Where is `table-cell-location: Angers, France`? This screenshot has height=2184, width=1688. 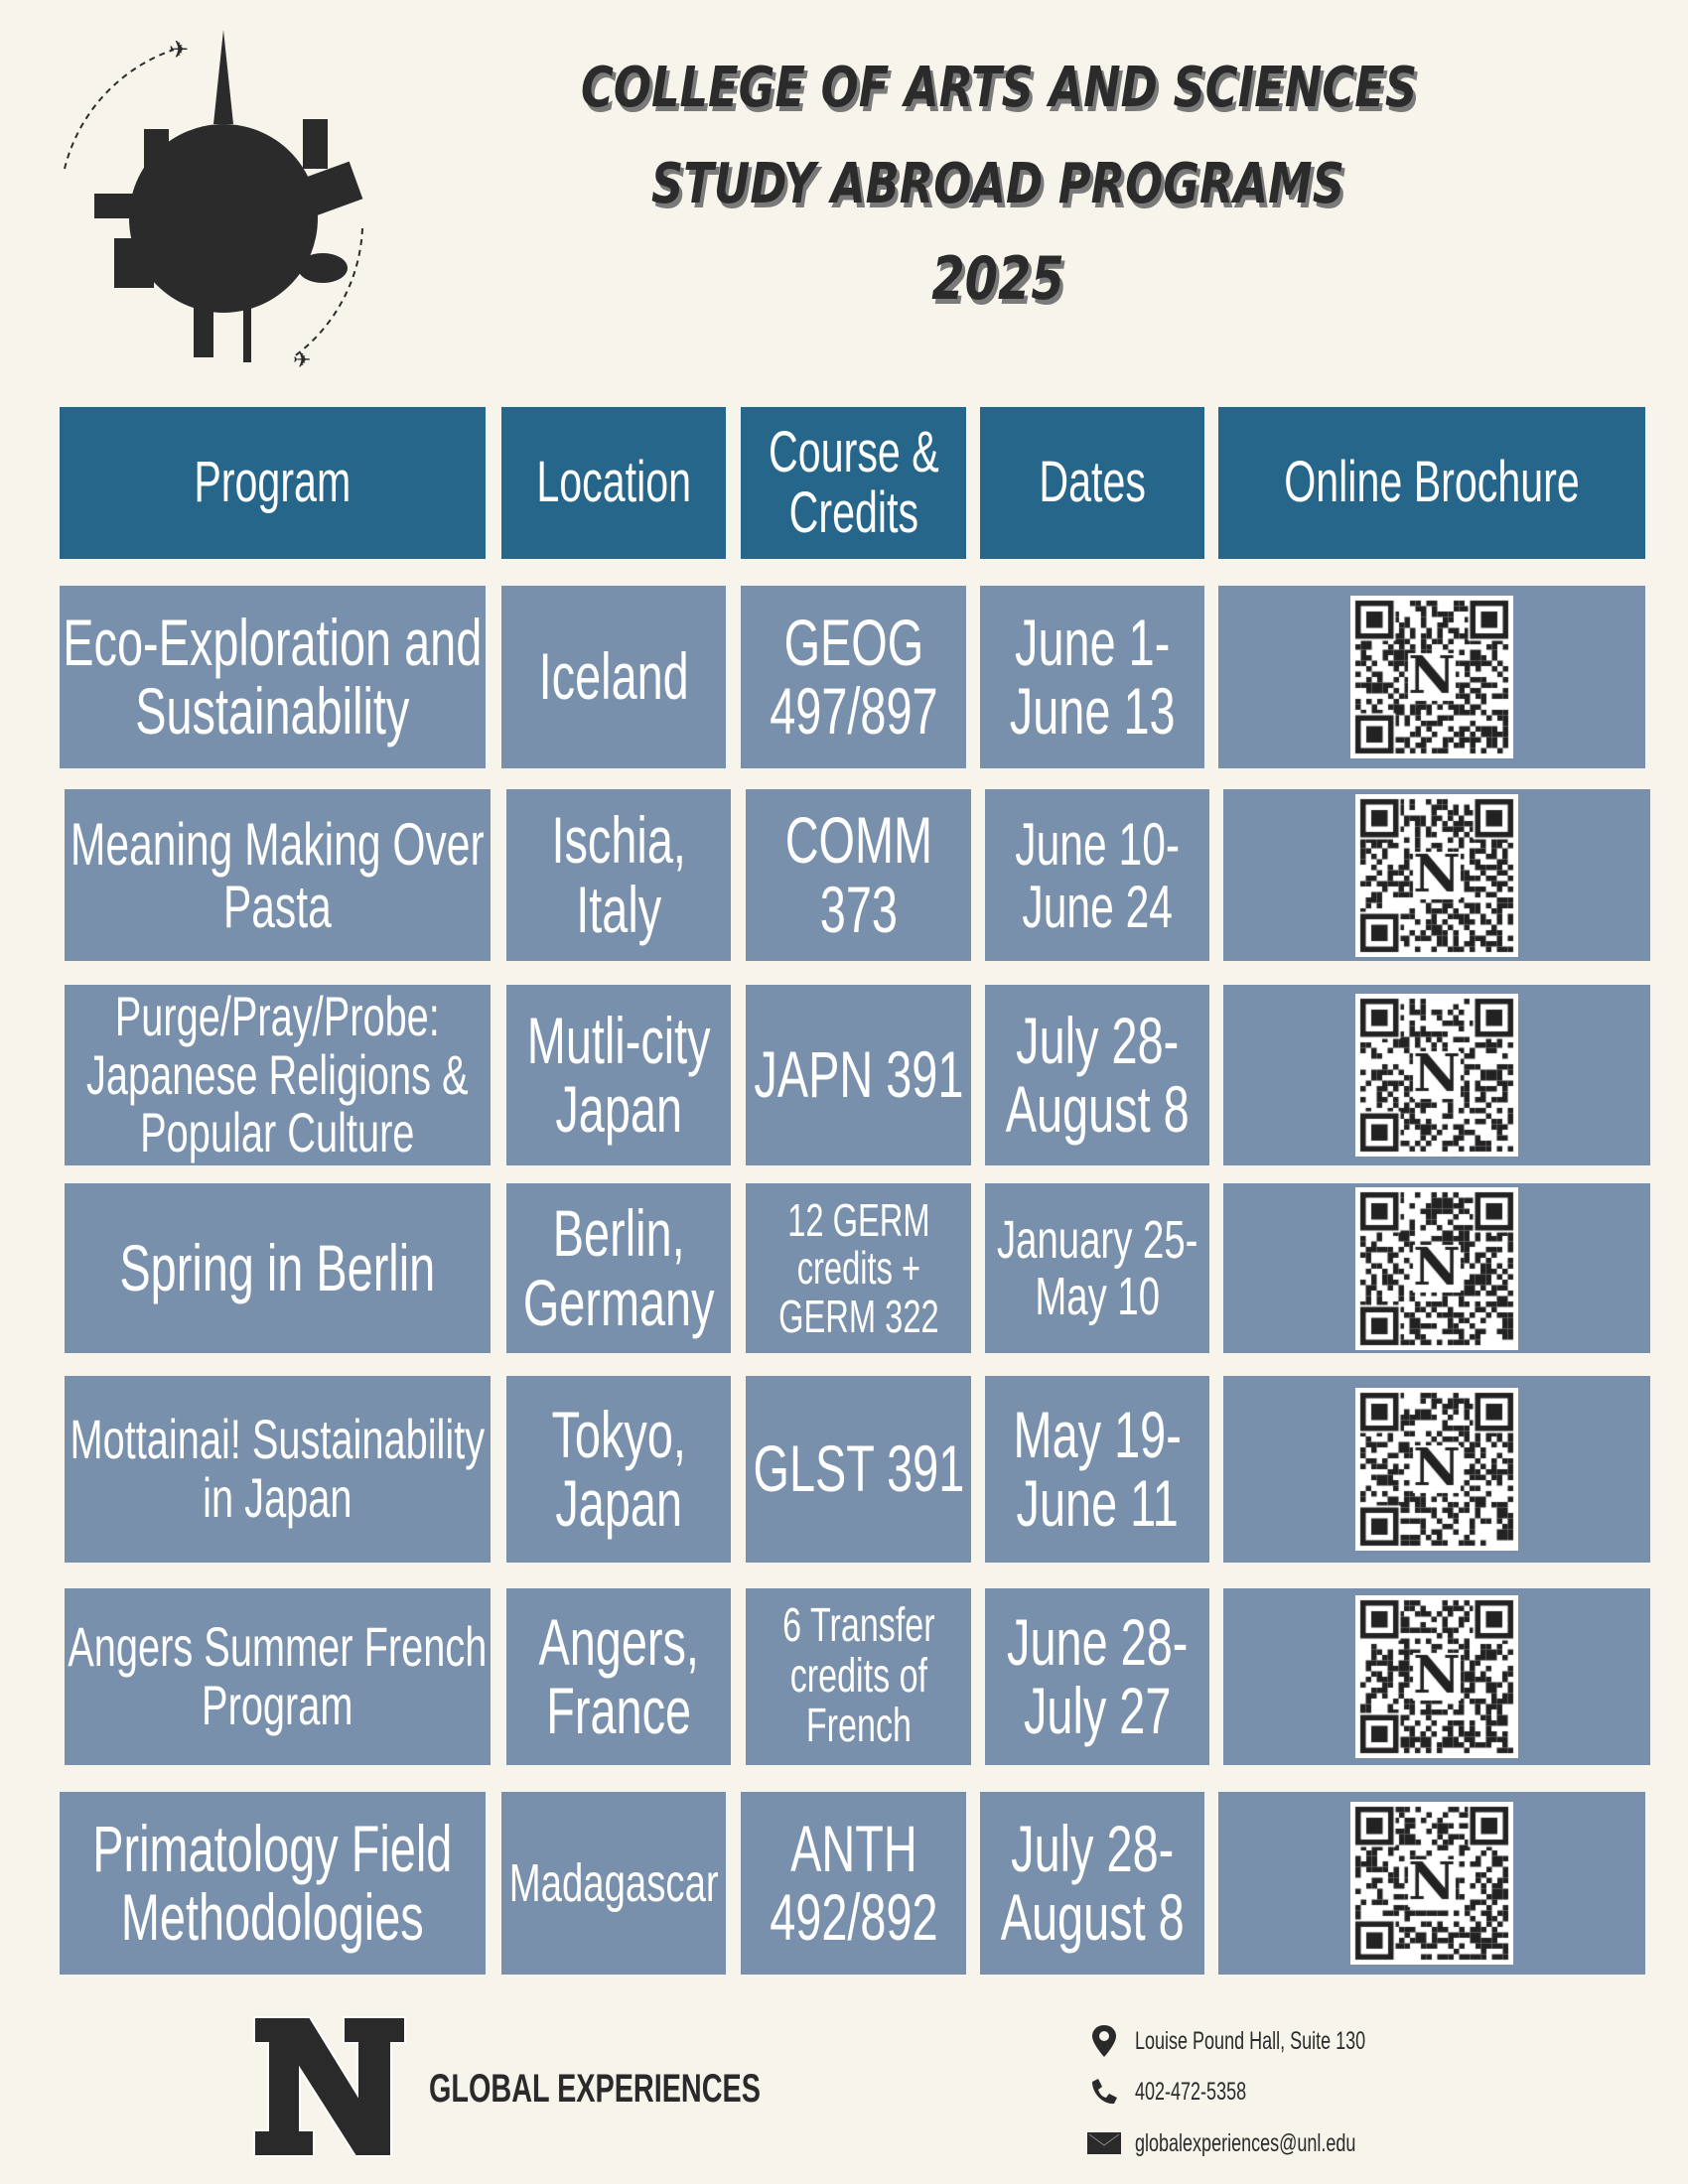
table-cell-location: Angers, France is located at coordinates (618, 1676).